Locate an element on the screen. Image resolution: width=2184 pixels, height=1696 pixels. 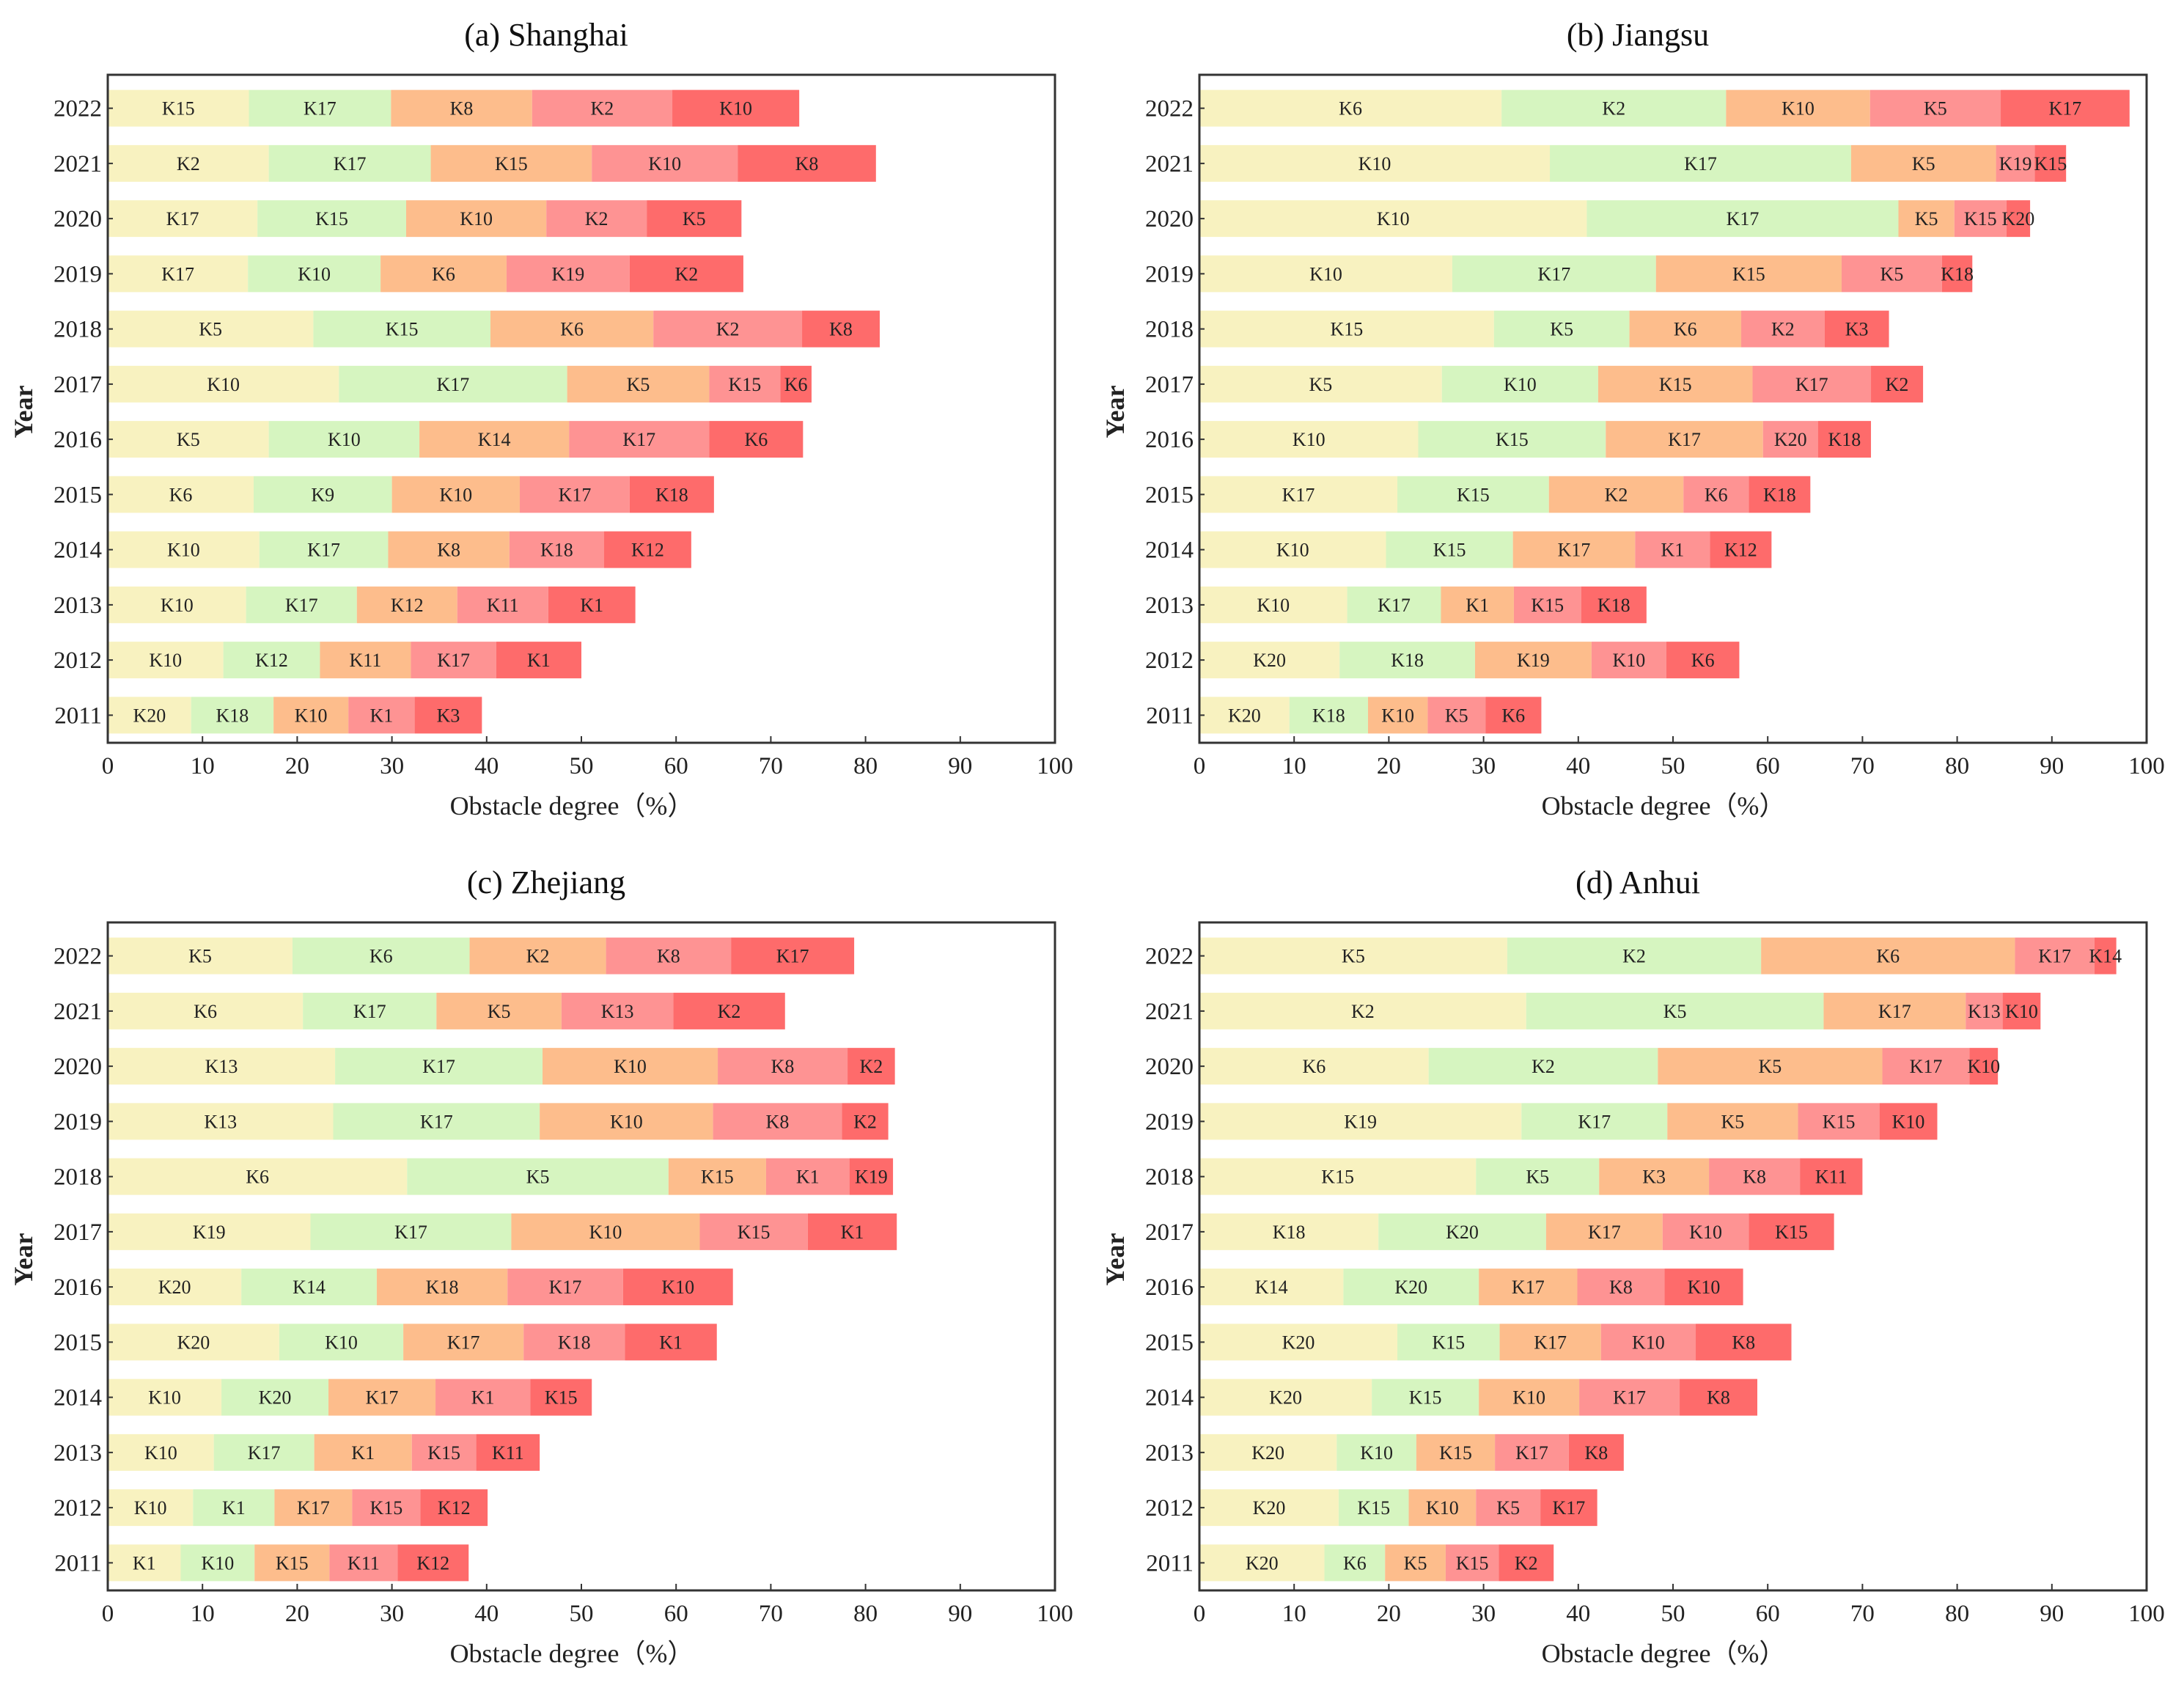
y-tick-label: 2018 is located at coordinates (1169, 1177).